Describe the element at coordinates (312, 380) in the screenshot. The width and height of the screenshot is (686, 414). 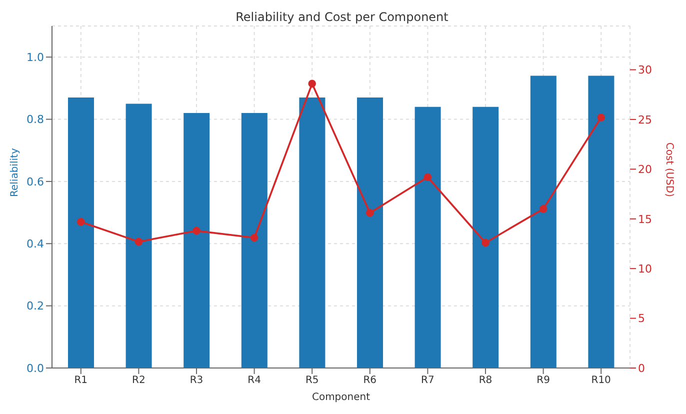
I see `x-tick-label: R5` at that location.